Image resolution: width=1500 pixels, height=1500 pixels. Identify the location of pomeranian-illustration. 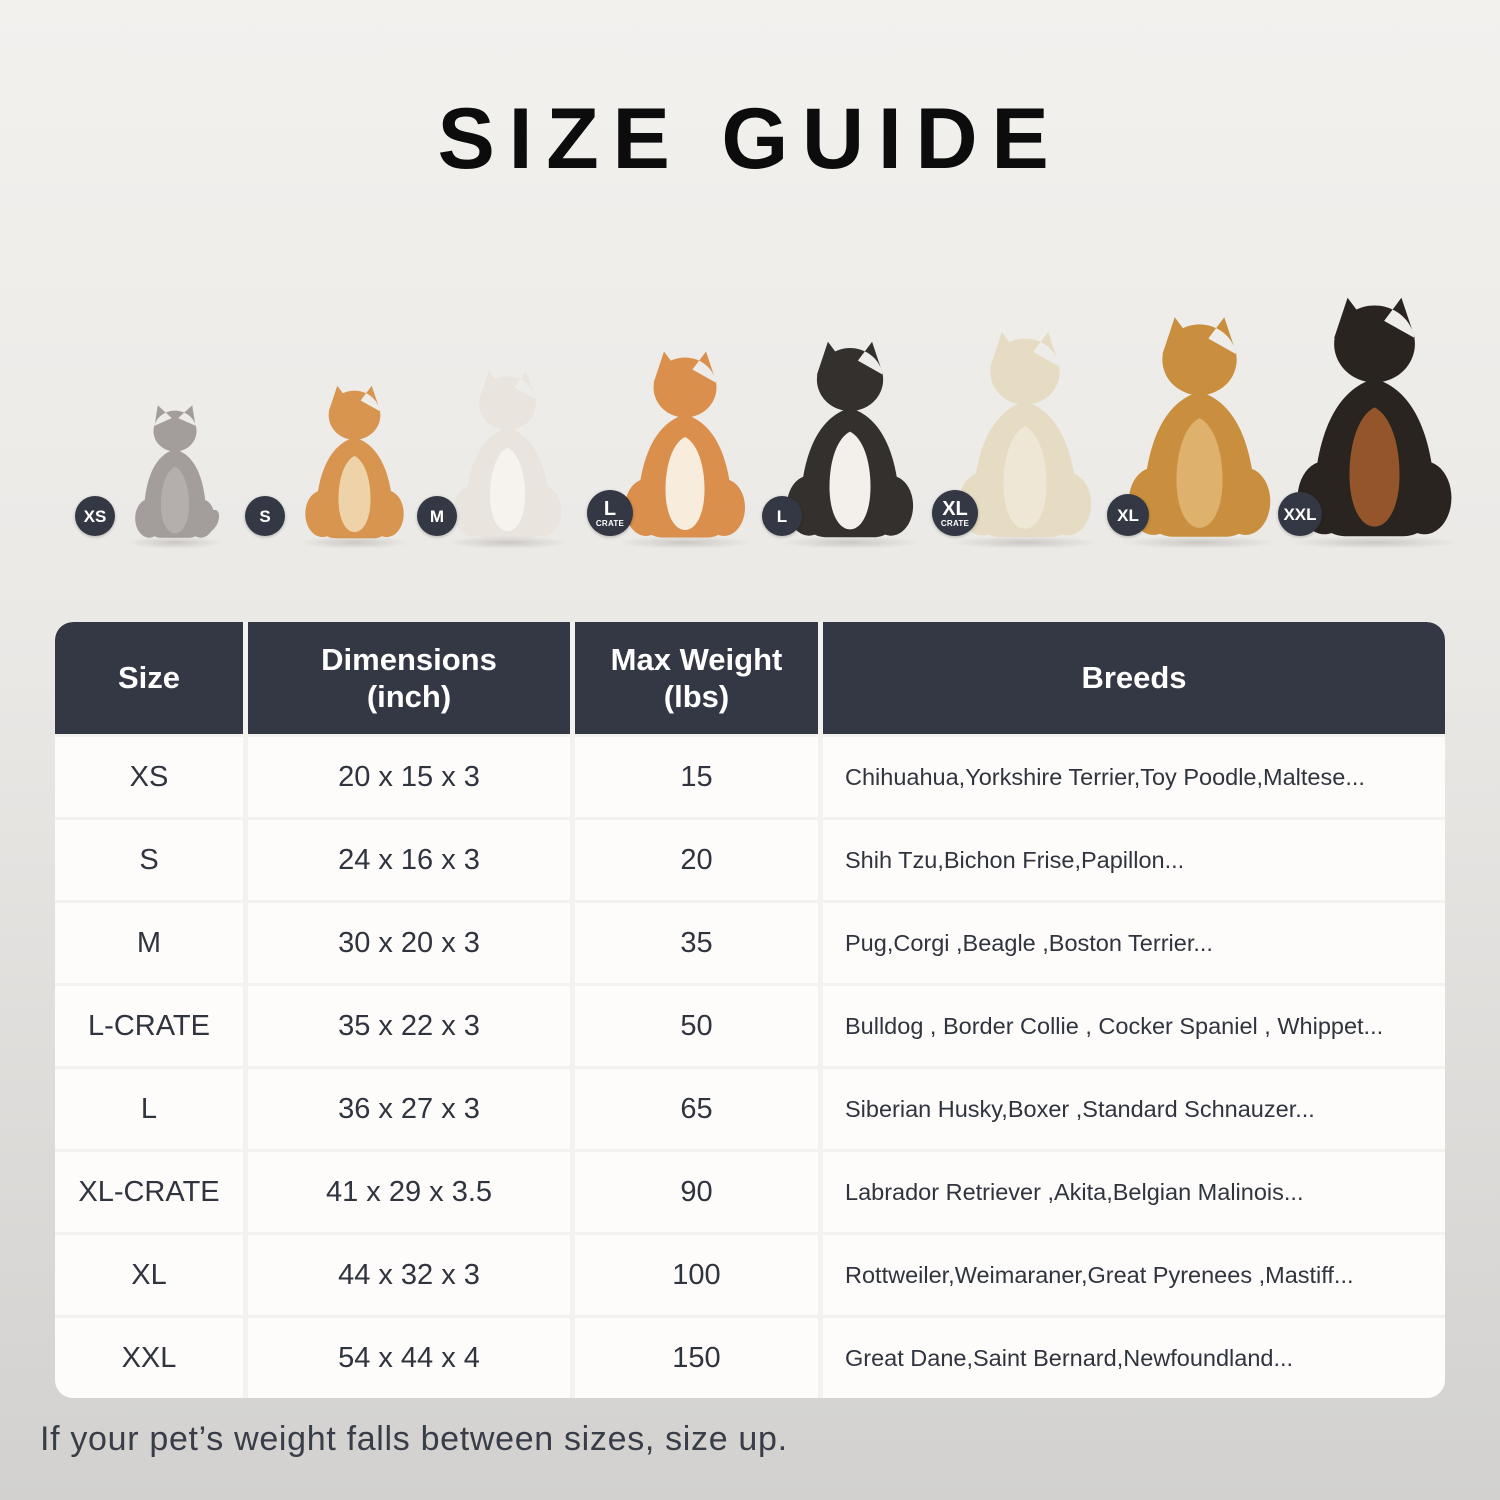
(354, 462).